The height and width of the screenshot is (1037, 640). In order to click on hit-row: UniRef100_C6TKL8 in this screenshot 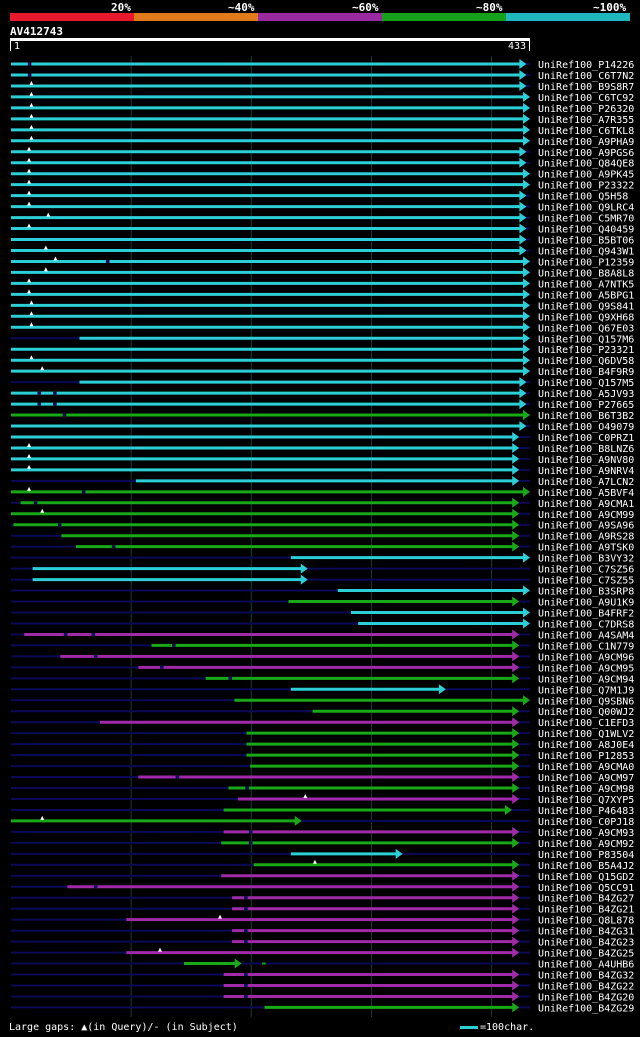, I will do `click(322, 130)`.